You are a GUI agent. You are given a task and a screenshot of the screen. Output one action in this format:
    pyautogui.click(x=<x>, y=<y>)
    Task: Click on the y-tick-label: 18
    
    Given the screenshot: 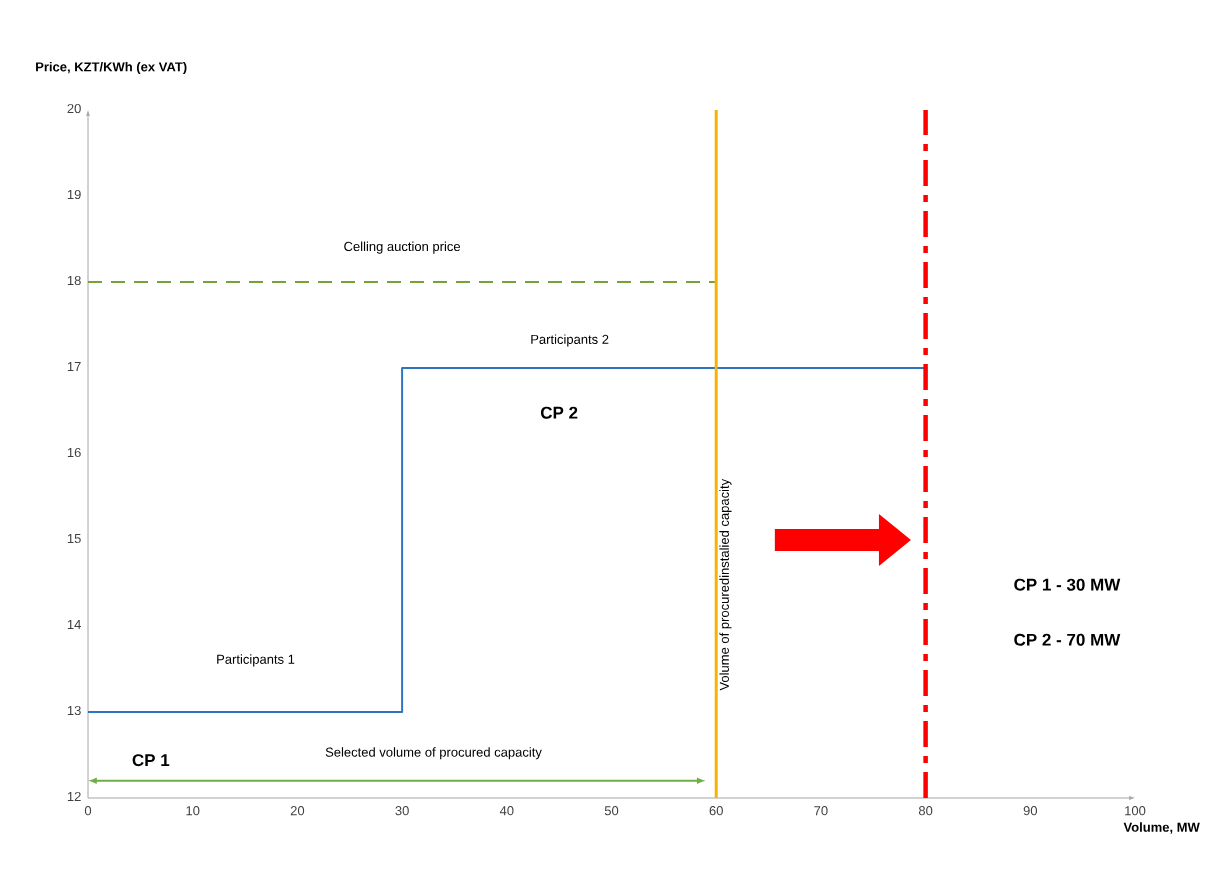 What is the action you would take?
    pyautogui.click(x=74, y=280)
    